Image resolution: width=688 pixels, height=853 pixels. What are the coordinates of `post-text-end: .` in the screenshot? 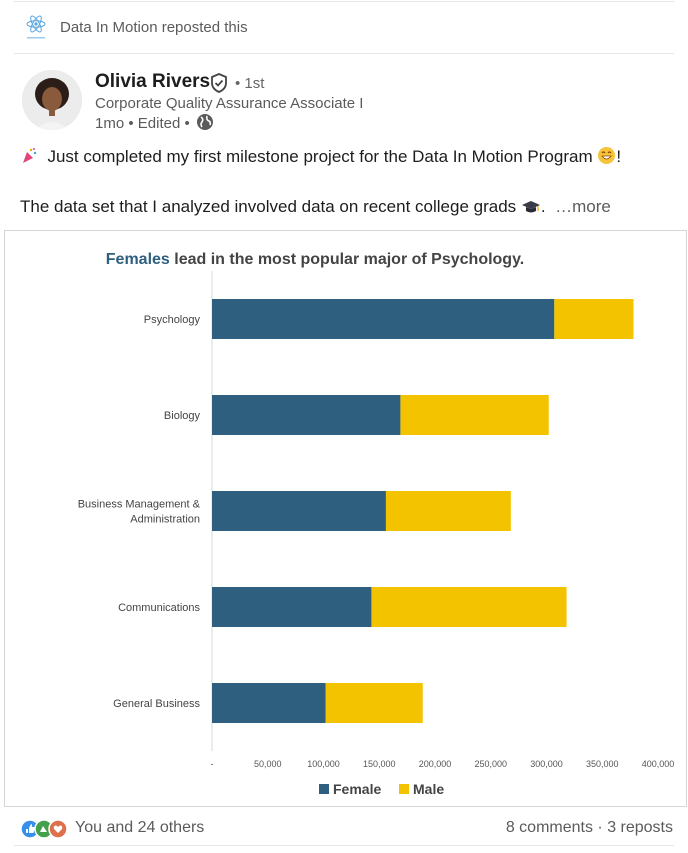 It's located at (543, 206).